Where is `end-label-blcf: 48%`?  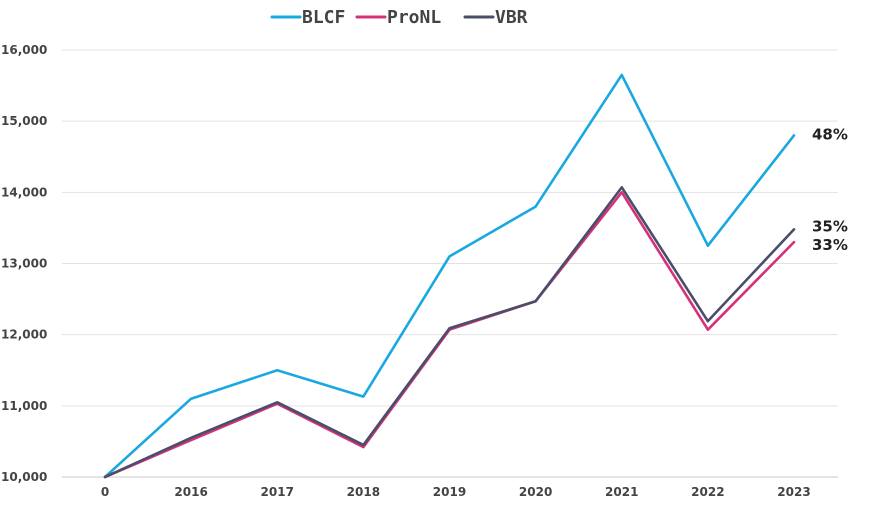
end-label-blcf: 48% is located at coordinates (830, 134).